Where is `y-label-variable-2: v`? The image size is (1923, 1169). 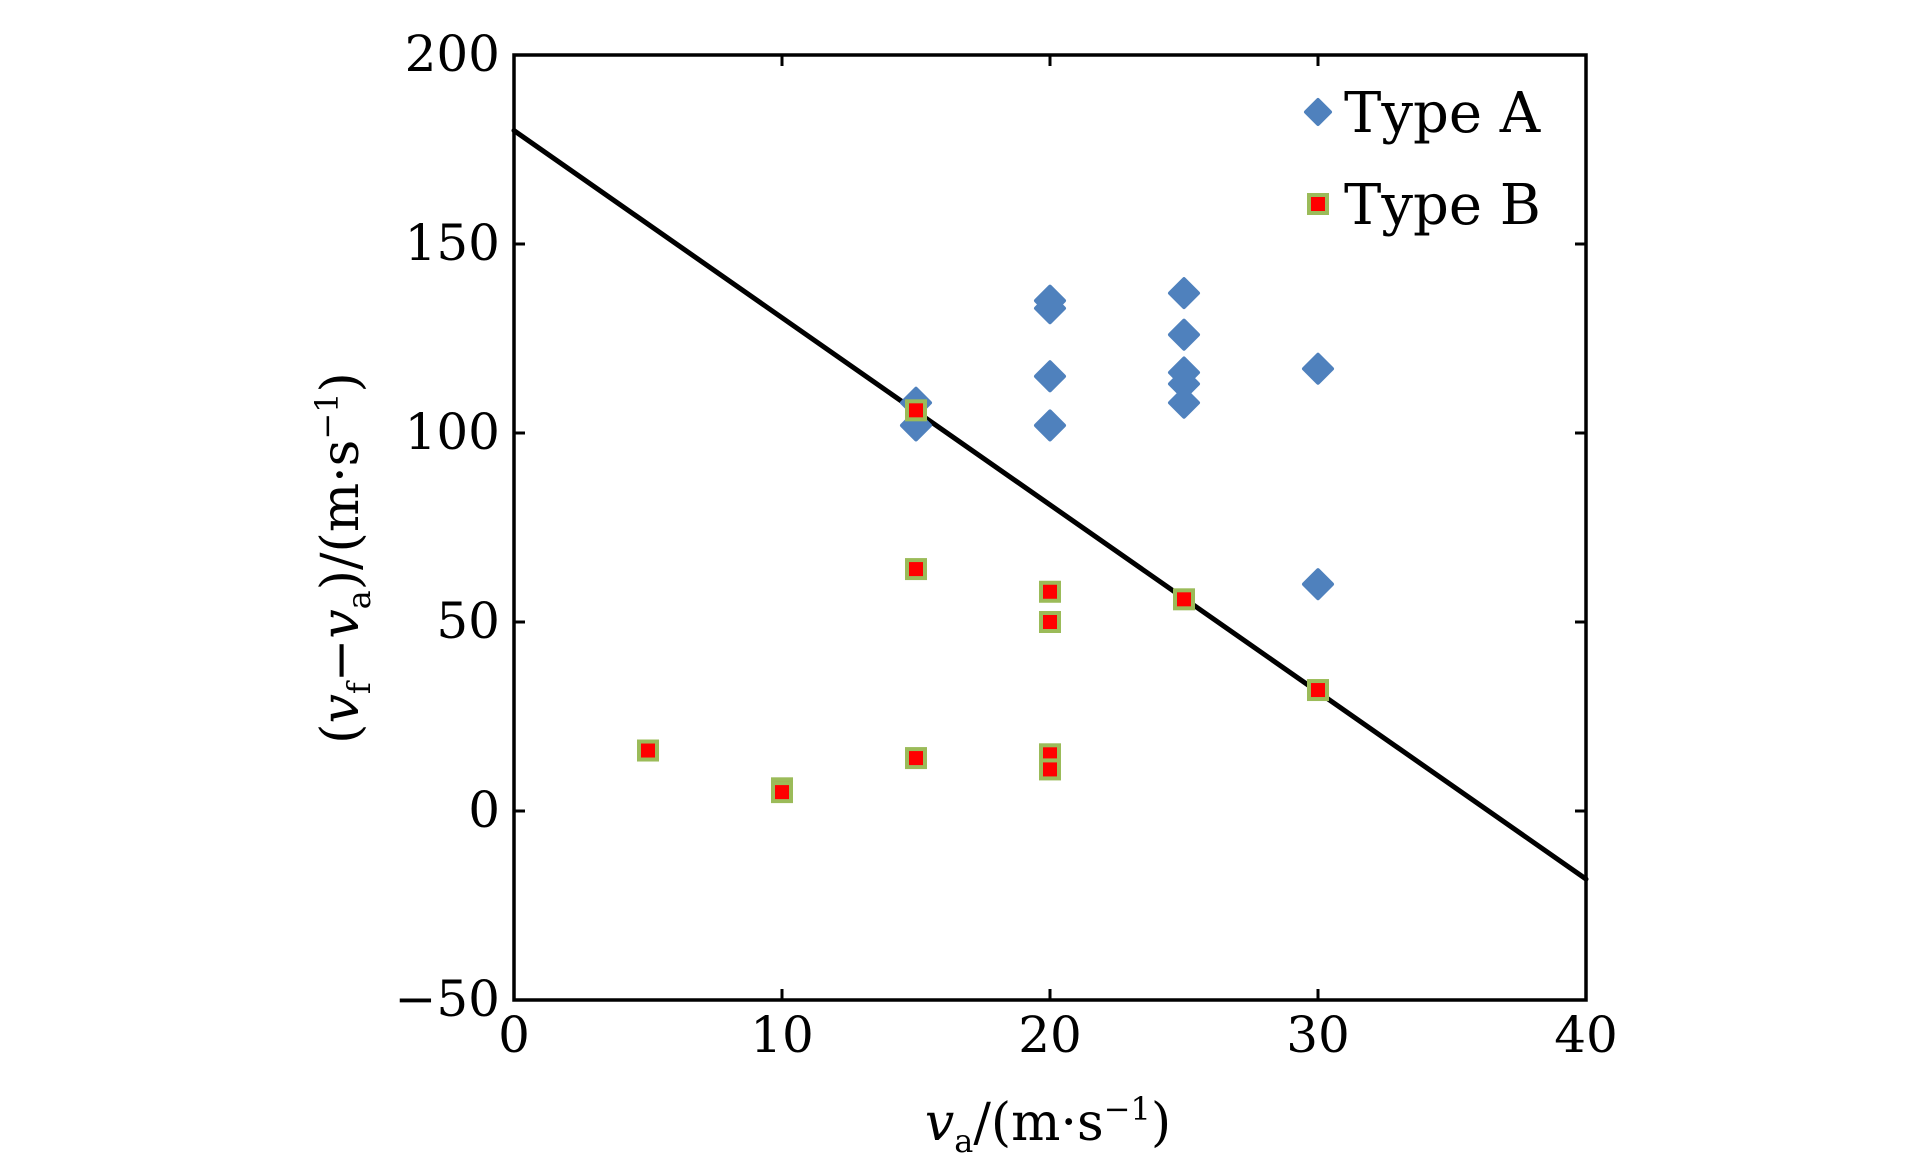 y-label-variable-2: v is located at coordinates (341, 623).